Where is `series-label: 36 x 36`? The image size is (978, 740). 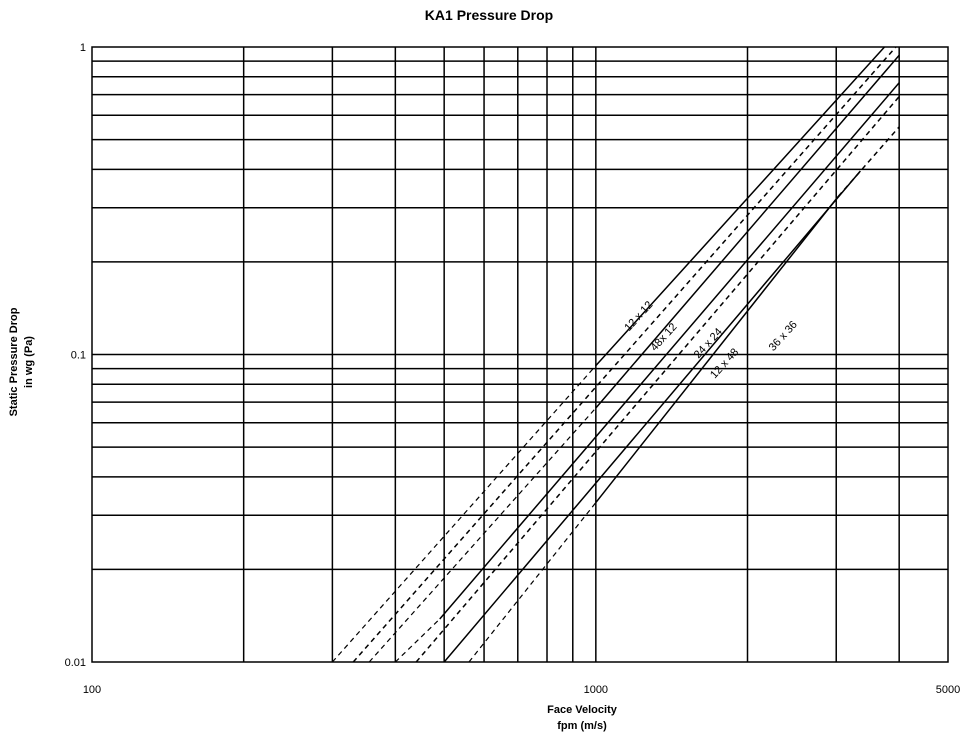
series-label: 36 x 36 is located at coordinates (783, 336).